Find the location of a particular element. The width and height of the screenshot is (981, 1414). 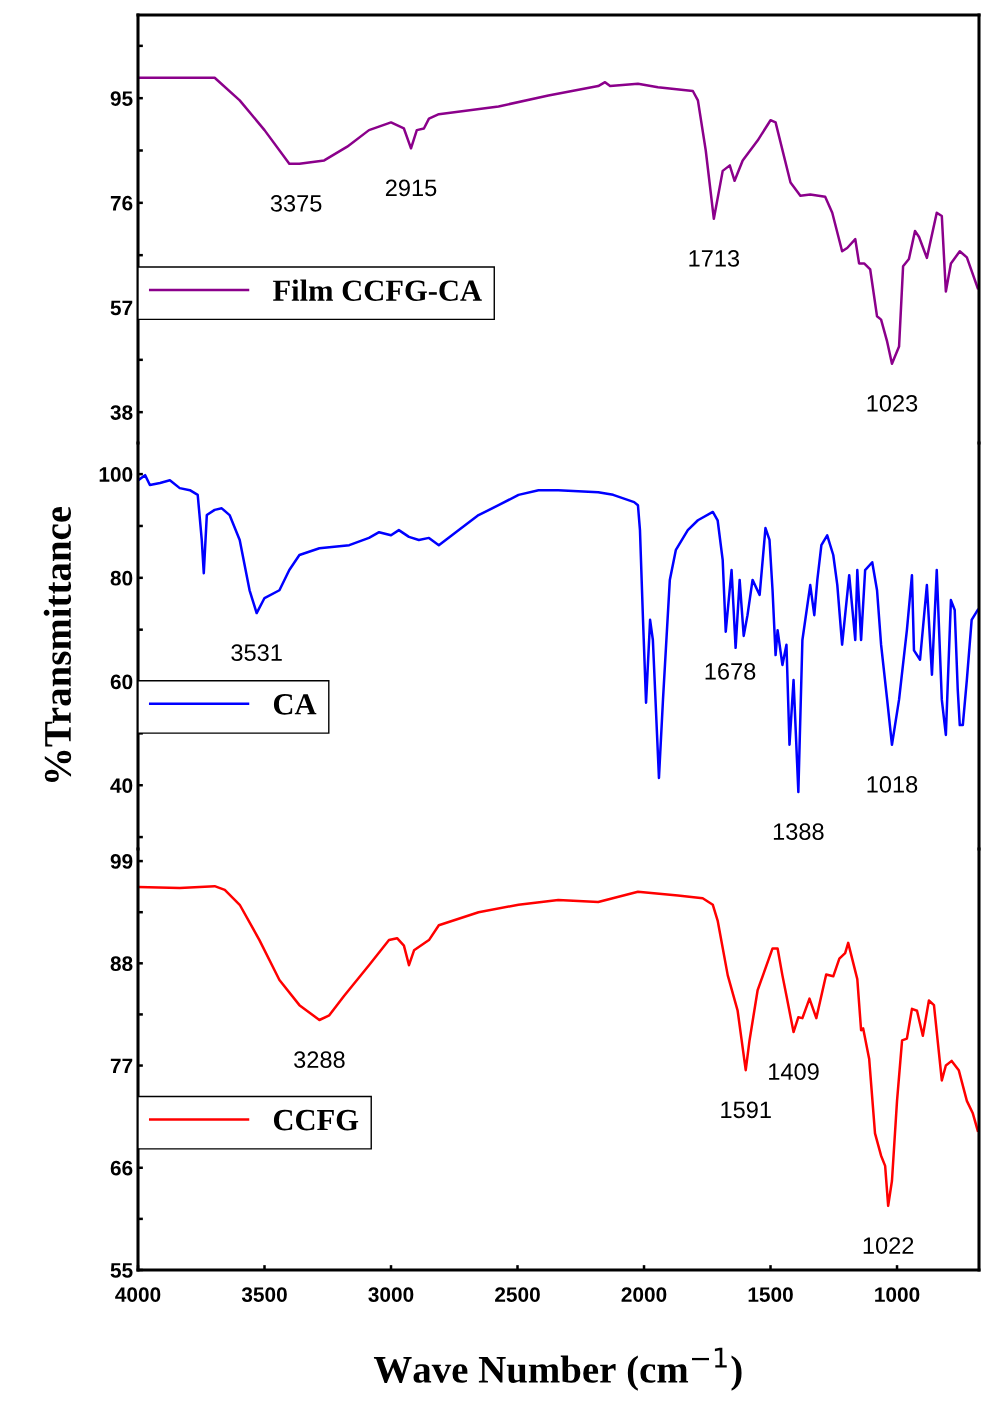

y-tick-label: 100 is located at coordinates (116, 474).